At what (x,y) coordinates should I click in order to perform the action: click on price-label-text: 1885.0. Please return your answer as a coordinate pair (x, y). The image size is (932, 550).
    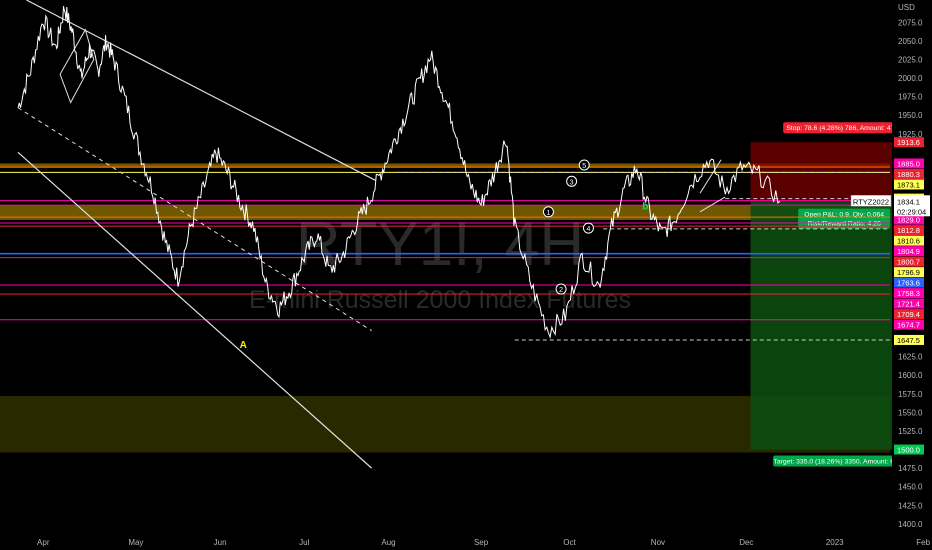
    Looking at the image, I should click on (908, 163).